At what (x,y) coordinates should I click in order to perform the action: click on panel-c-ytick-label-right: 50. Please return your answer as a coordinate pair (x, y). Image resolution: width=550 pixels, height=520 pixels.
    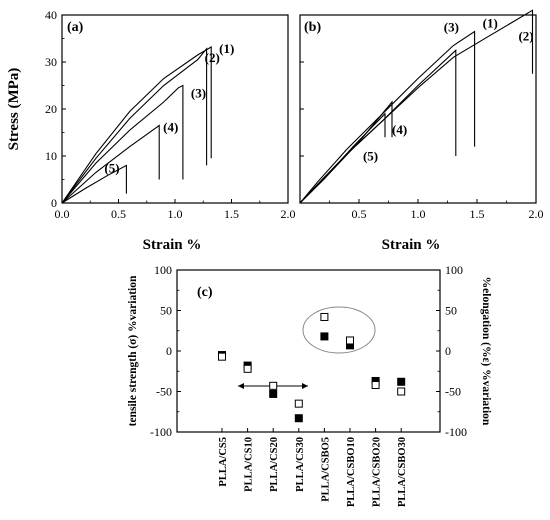
    Looking at the image, I should click on (451, 311).